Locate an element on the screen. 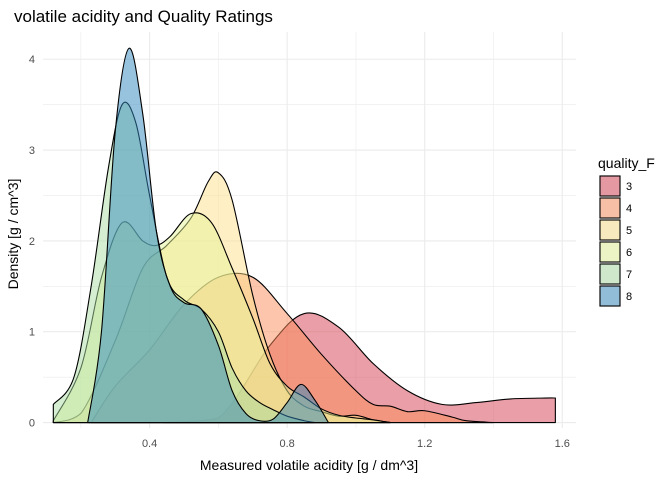 The width and height of the screenshot is (672, 480). legend-item-7: 7 is located at coordinates (615, 274).